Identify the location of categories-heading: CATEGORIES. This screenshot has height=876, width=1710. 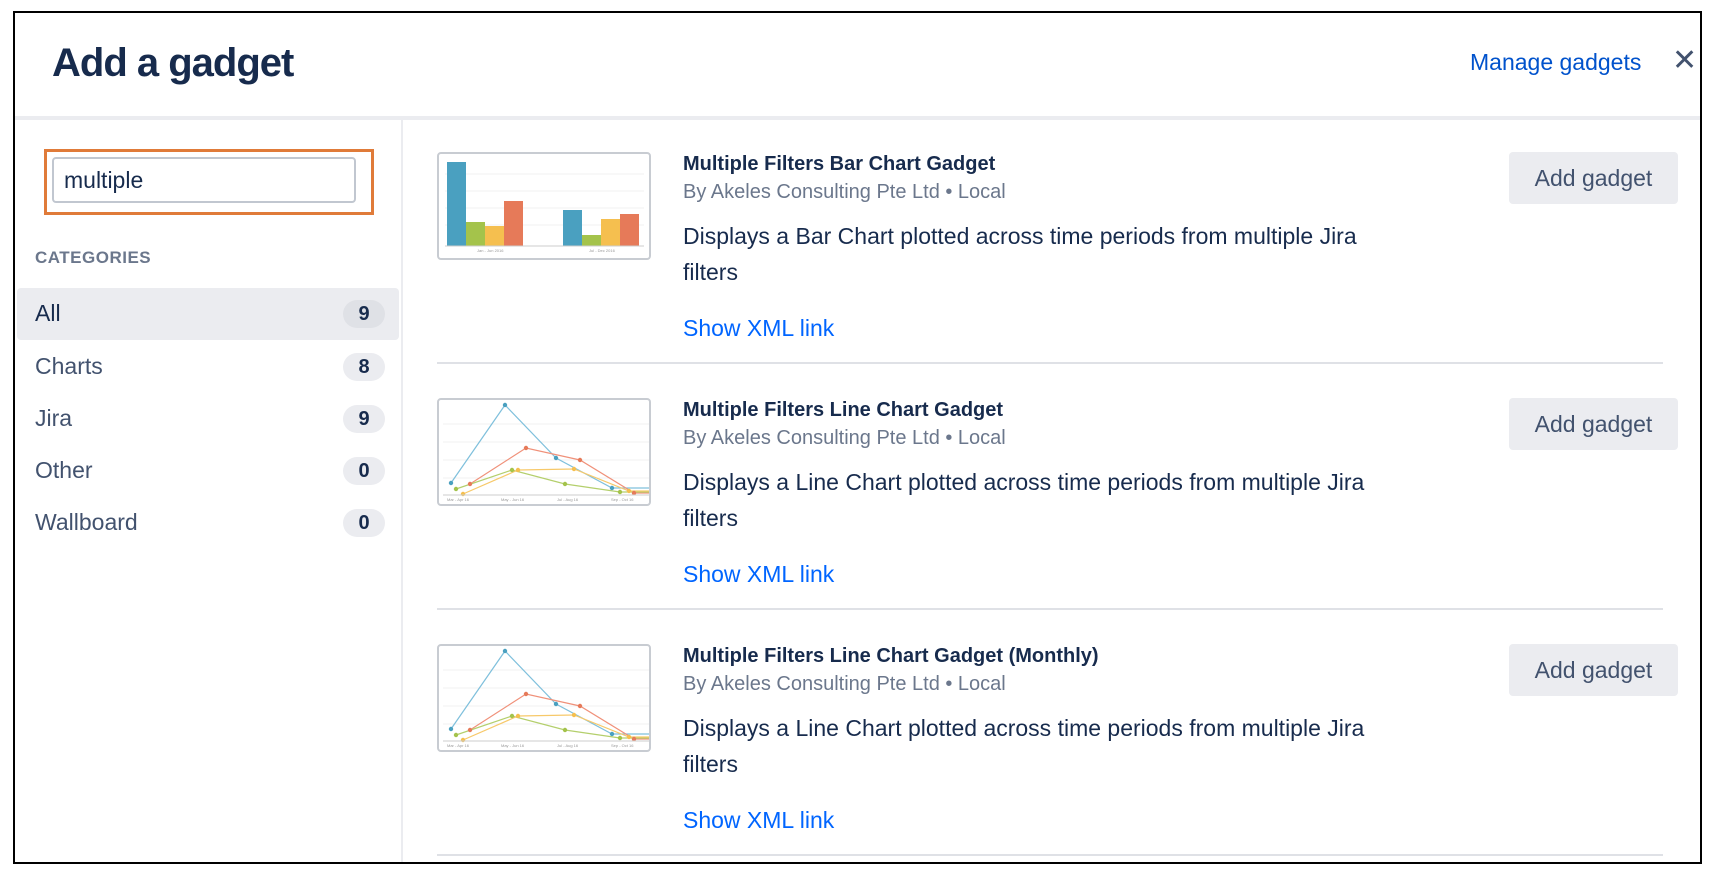
(93, 257).